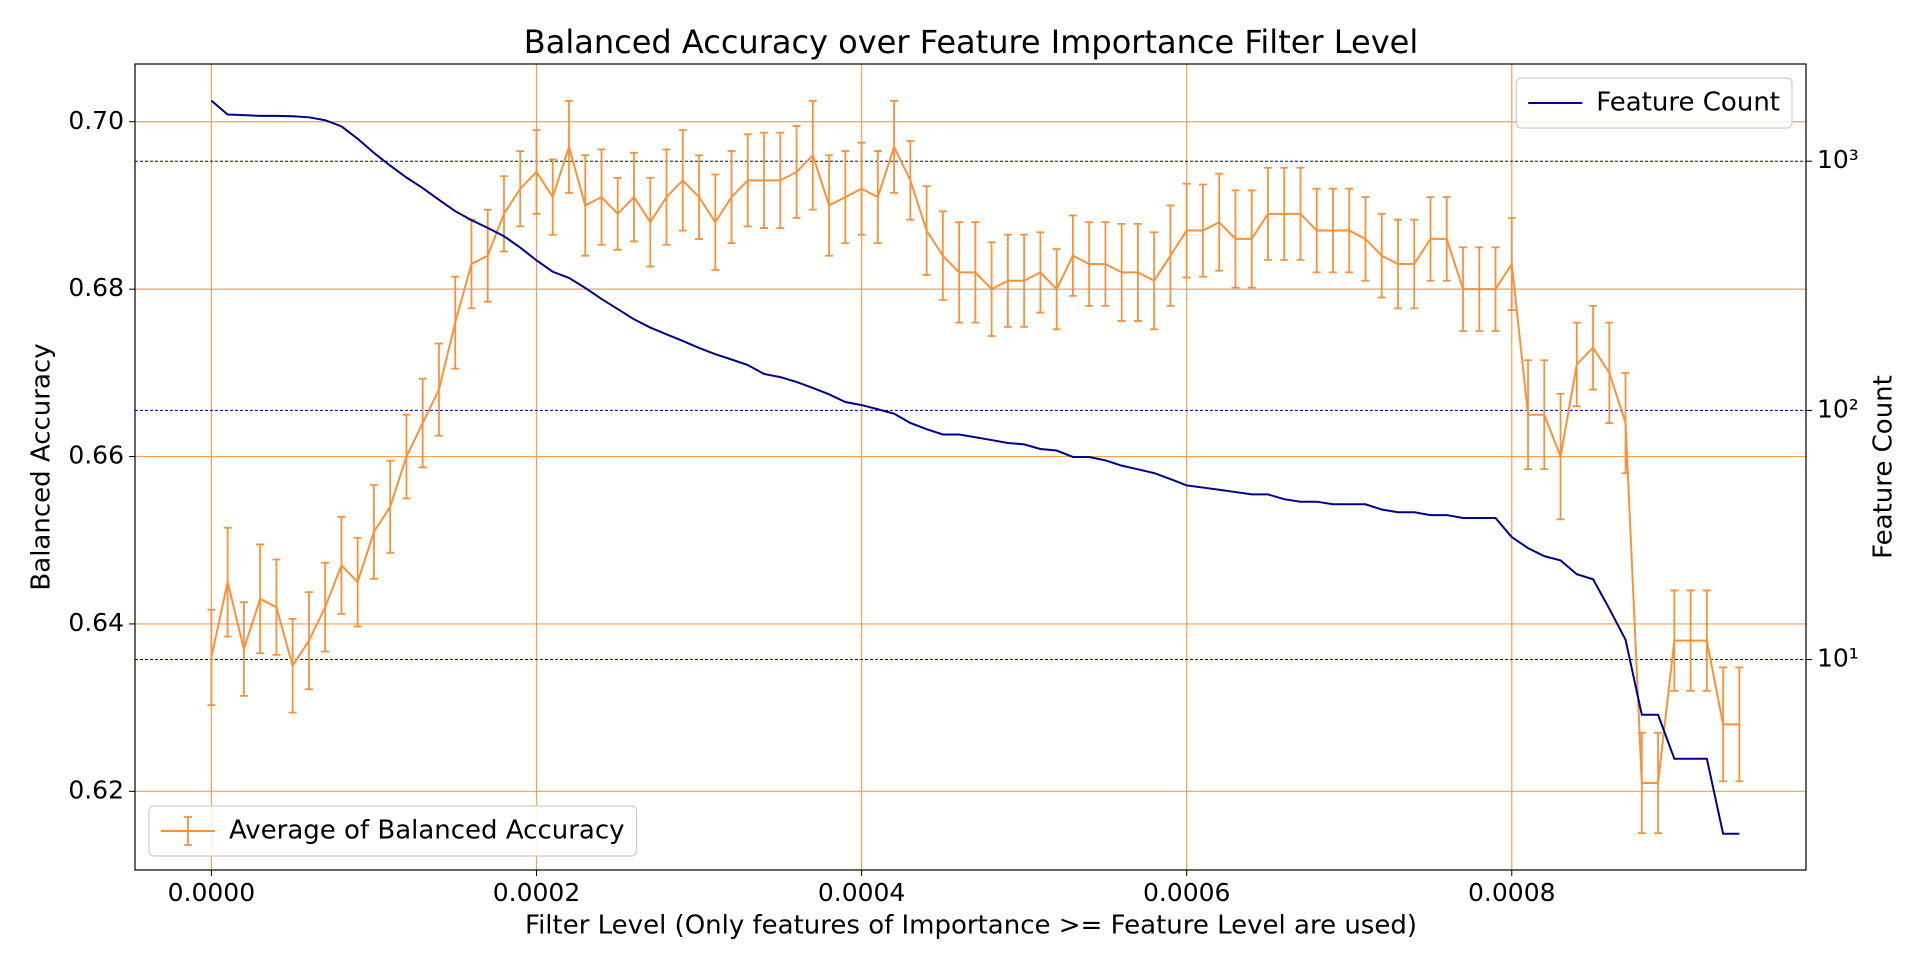  What do you see at coordinates (1688, 103) in the screenshot?
I see `legend-label: Feature Count` at bounding box center [1688, 103].